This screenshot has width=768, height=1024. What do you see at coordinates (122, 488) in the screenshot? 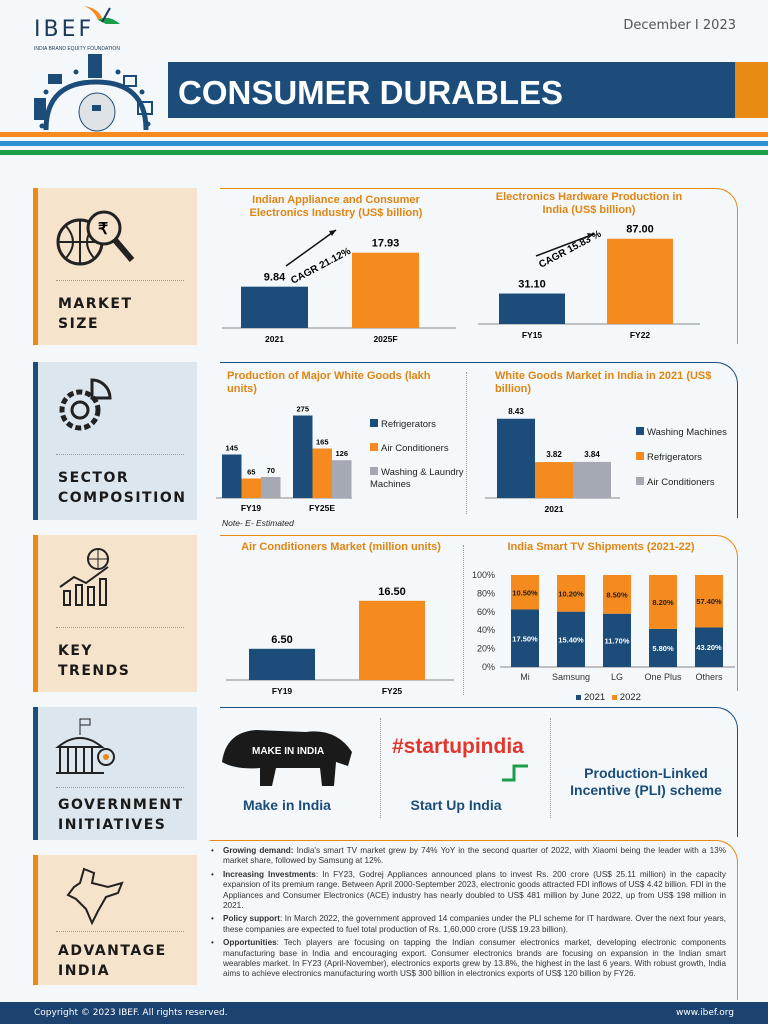
I see `section-label: SECTOR COMPOSITION` at bounding box center [122, 488].